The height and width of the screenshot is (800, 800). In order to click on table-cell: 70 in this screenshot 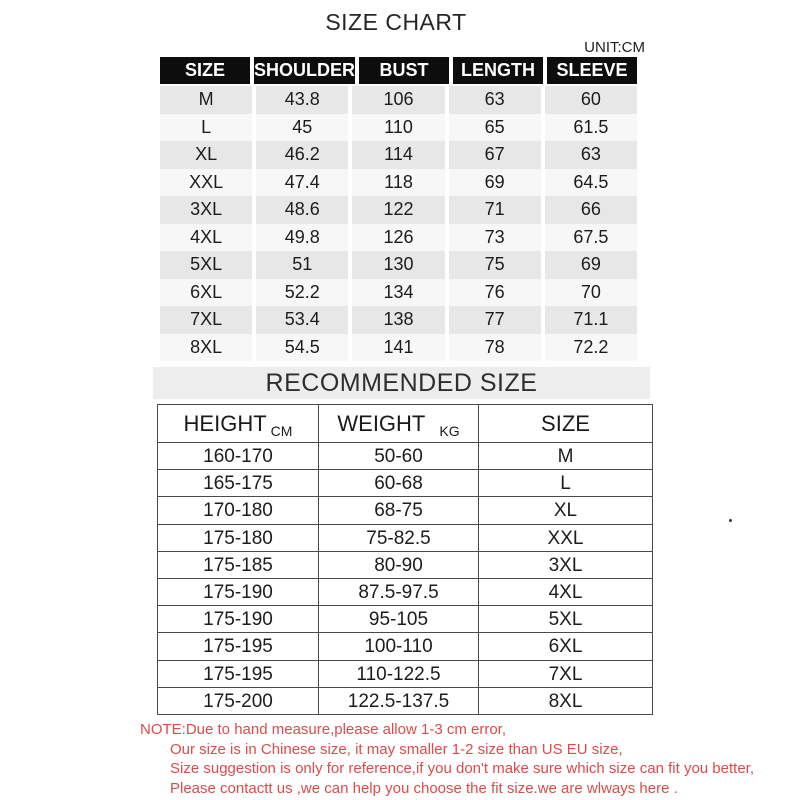, I will do `click(590, 292)`.